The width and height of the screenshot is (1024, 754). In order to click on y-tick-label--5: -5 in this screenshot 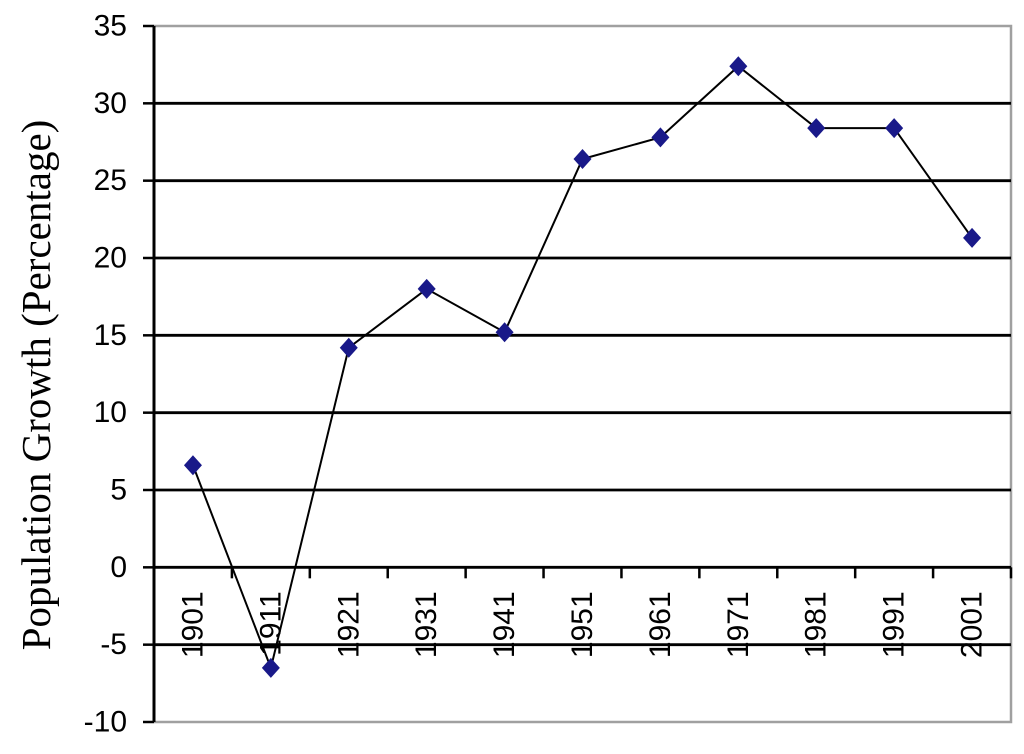, I will do `click(113, 644)`.